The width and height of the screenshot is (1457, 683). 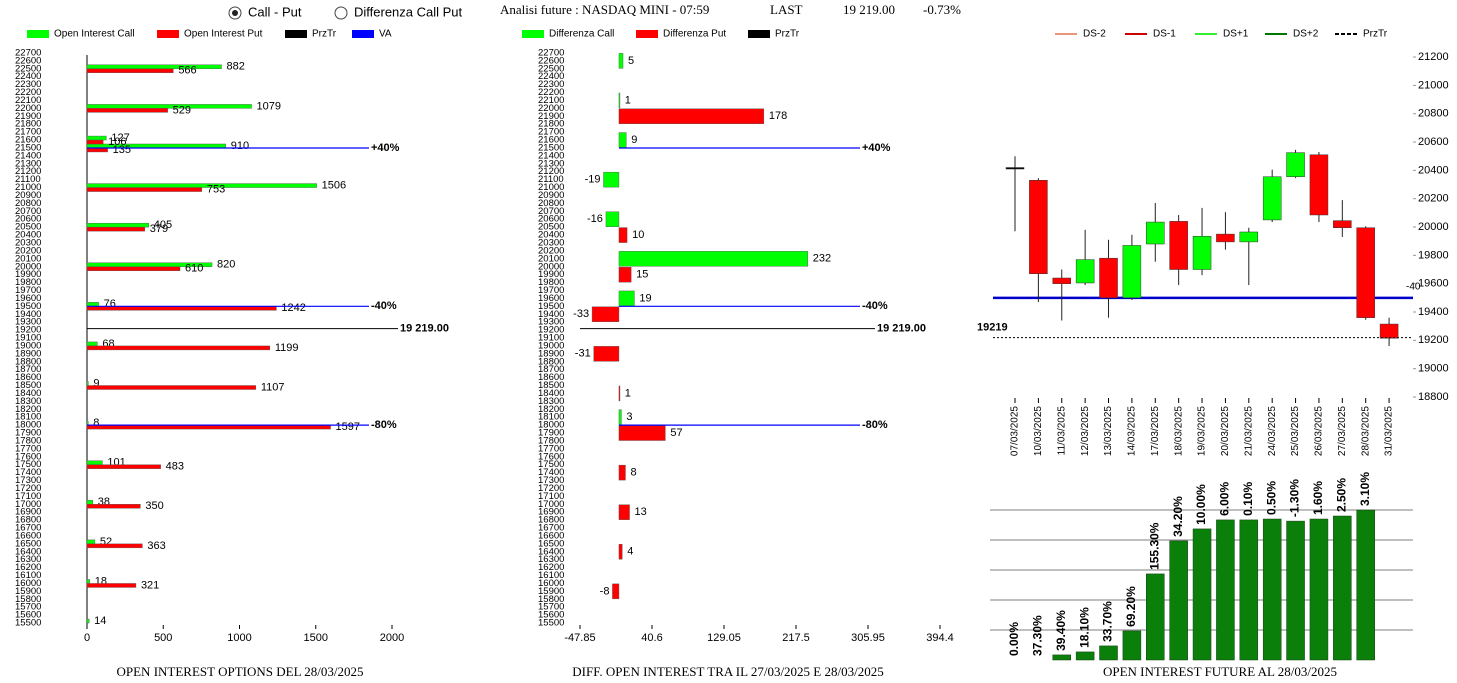 What do you see at coordinates (551, 258) in the screenshot?
I see `y-tick-label: 20100` at bounding box center [551, 258].